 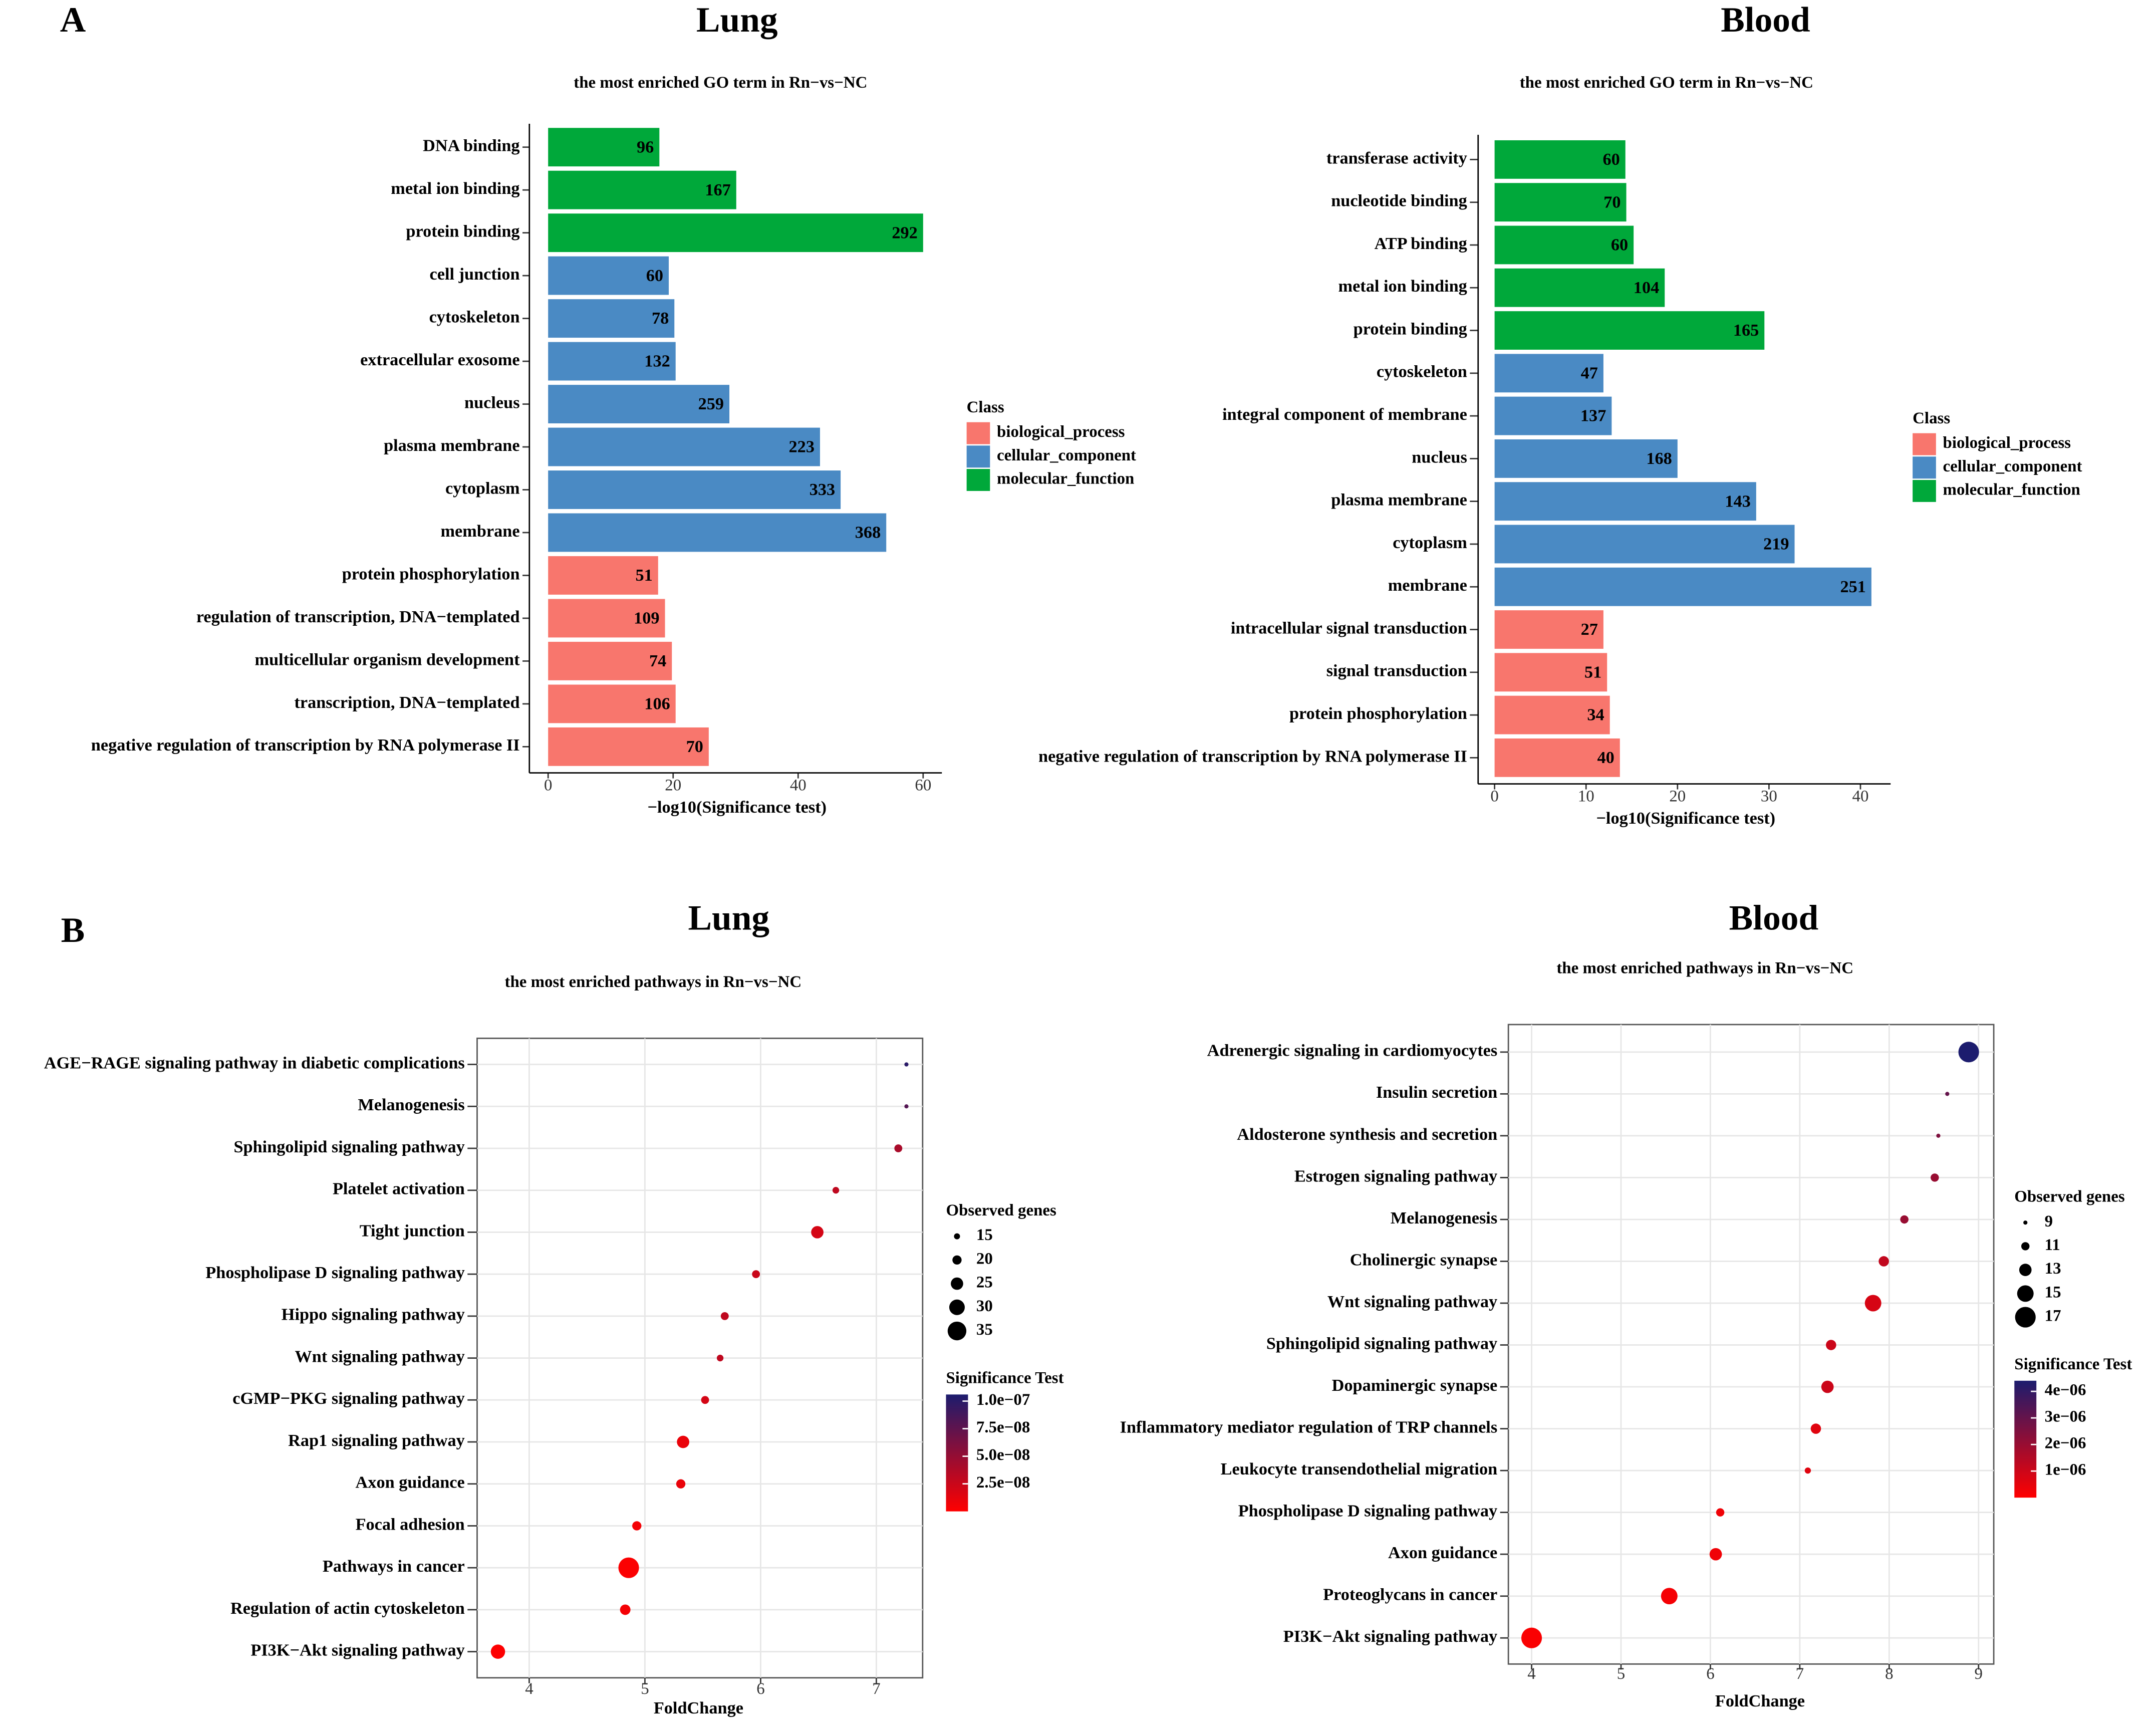 I want to click on size-legend-label: 9, so click(x=2049, y=1221).